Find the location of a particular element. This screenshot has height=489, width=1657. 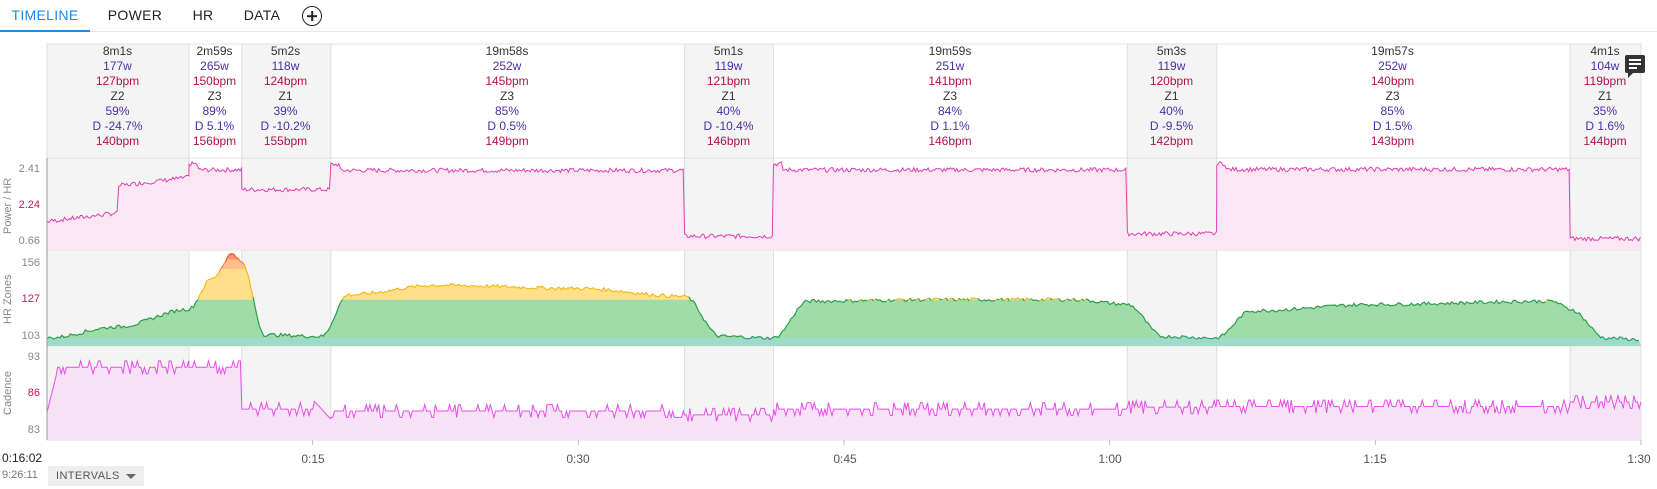

interval-drift: D 5.1% is located at coordinates (214, 126).